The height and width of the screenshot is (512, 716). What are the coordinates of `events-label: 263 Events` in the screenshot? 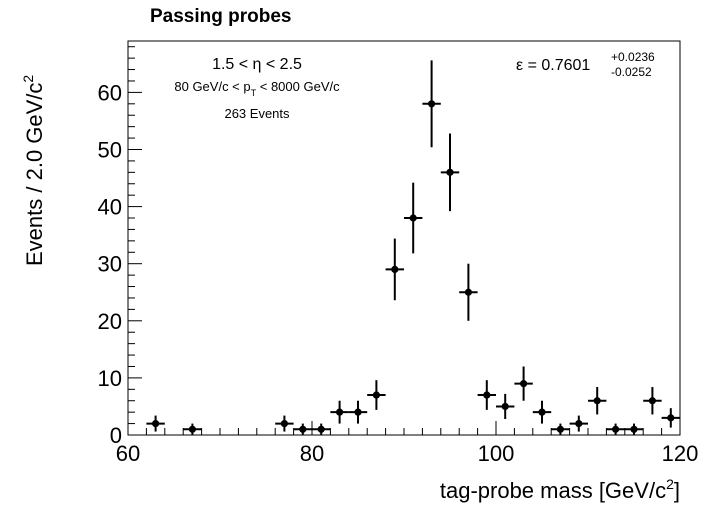 It's located at (257, 113).